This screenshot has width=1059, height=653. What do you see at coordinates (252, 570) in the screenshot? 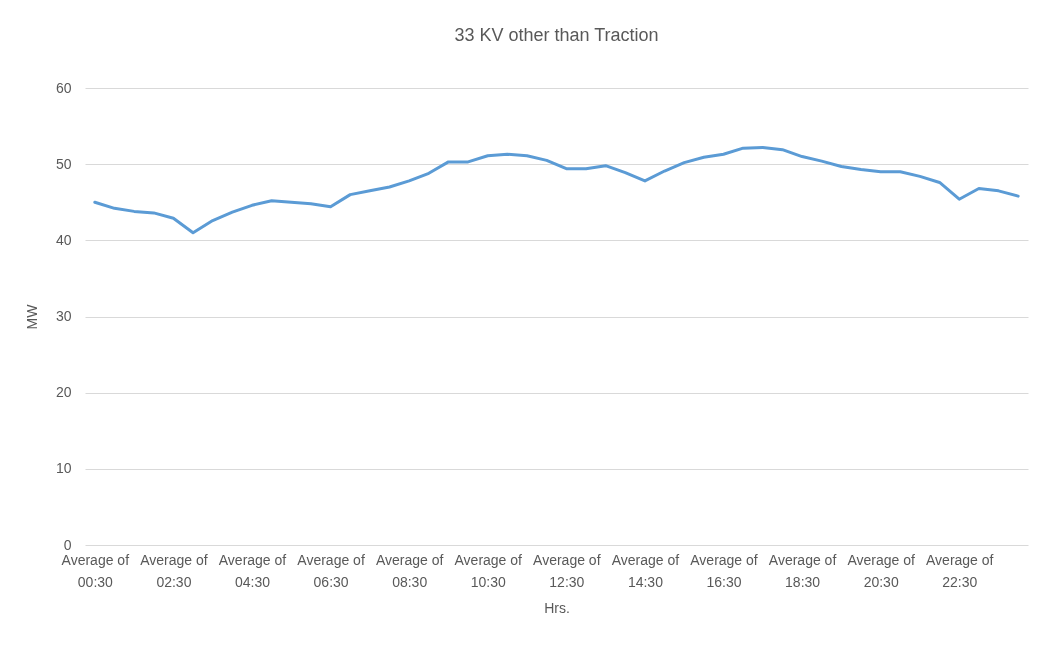
I see `x-tick-label: Average of 04:30` at bounding box center [252, 570].